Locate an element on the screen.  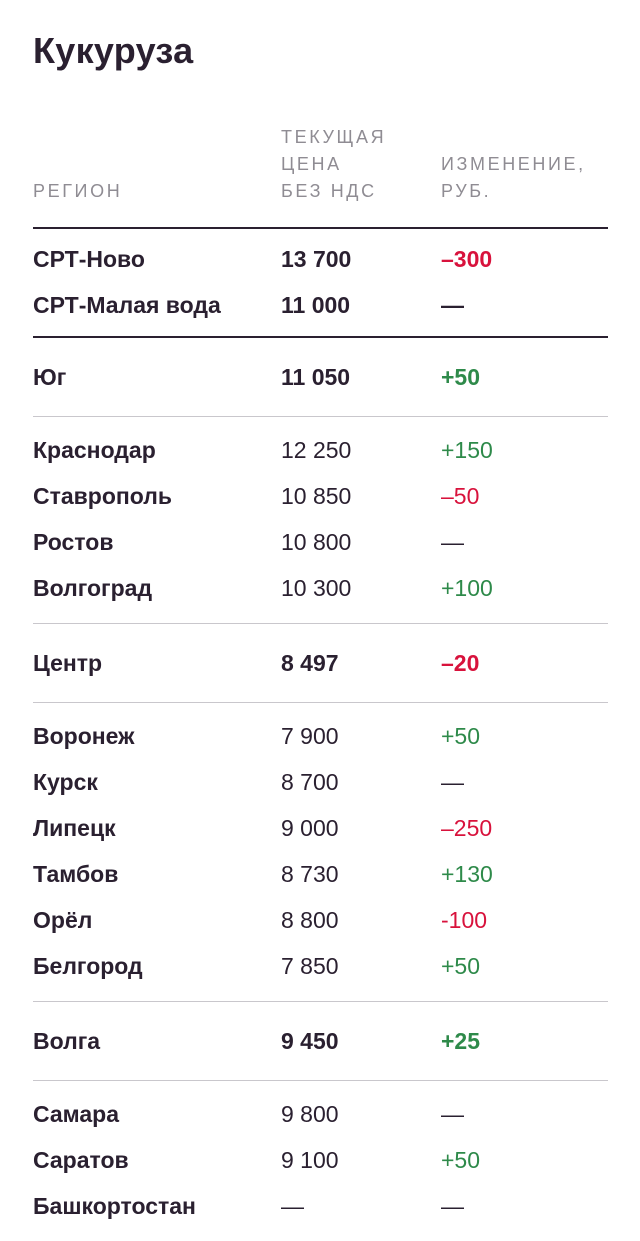
change-cell: +100 is located at coordinates (467, 588).